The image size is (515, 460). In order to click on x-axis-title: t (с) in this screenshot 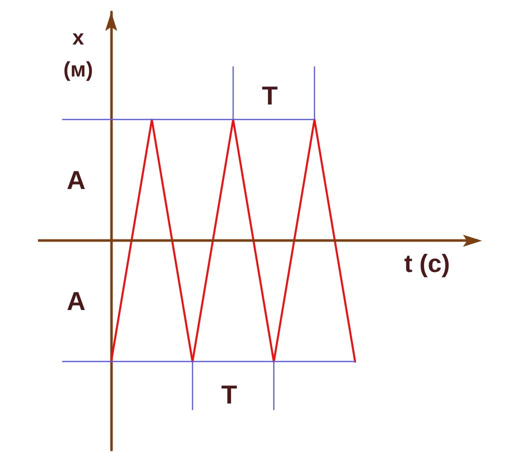, I will do `click(427, 264)`.